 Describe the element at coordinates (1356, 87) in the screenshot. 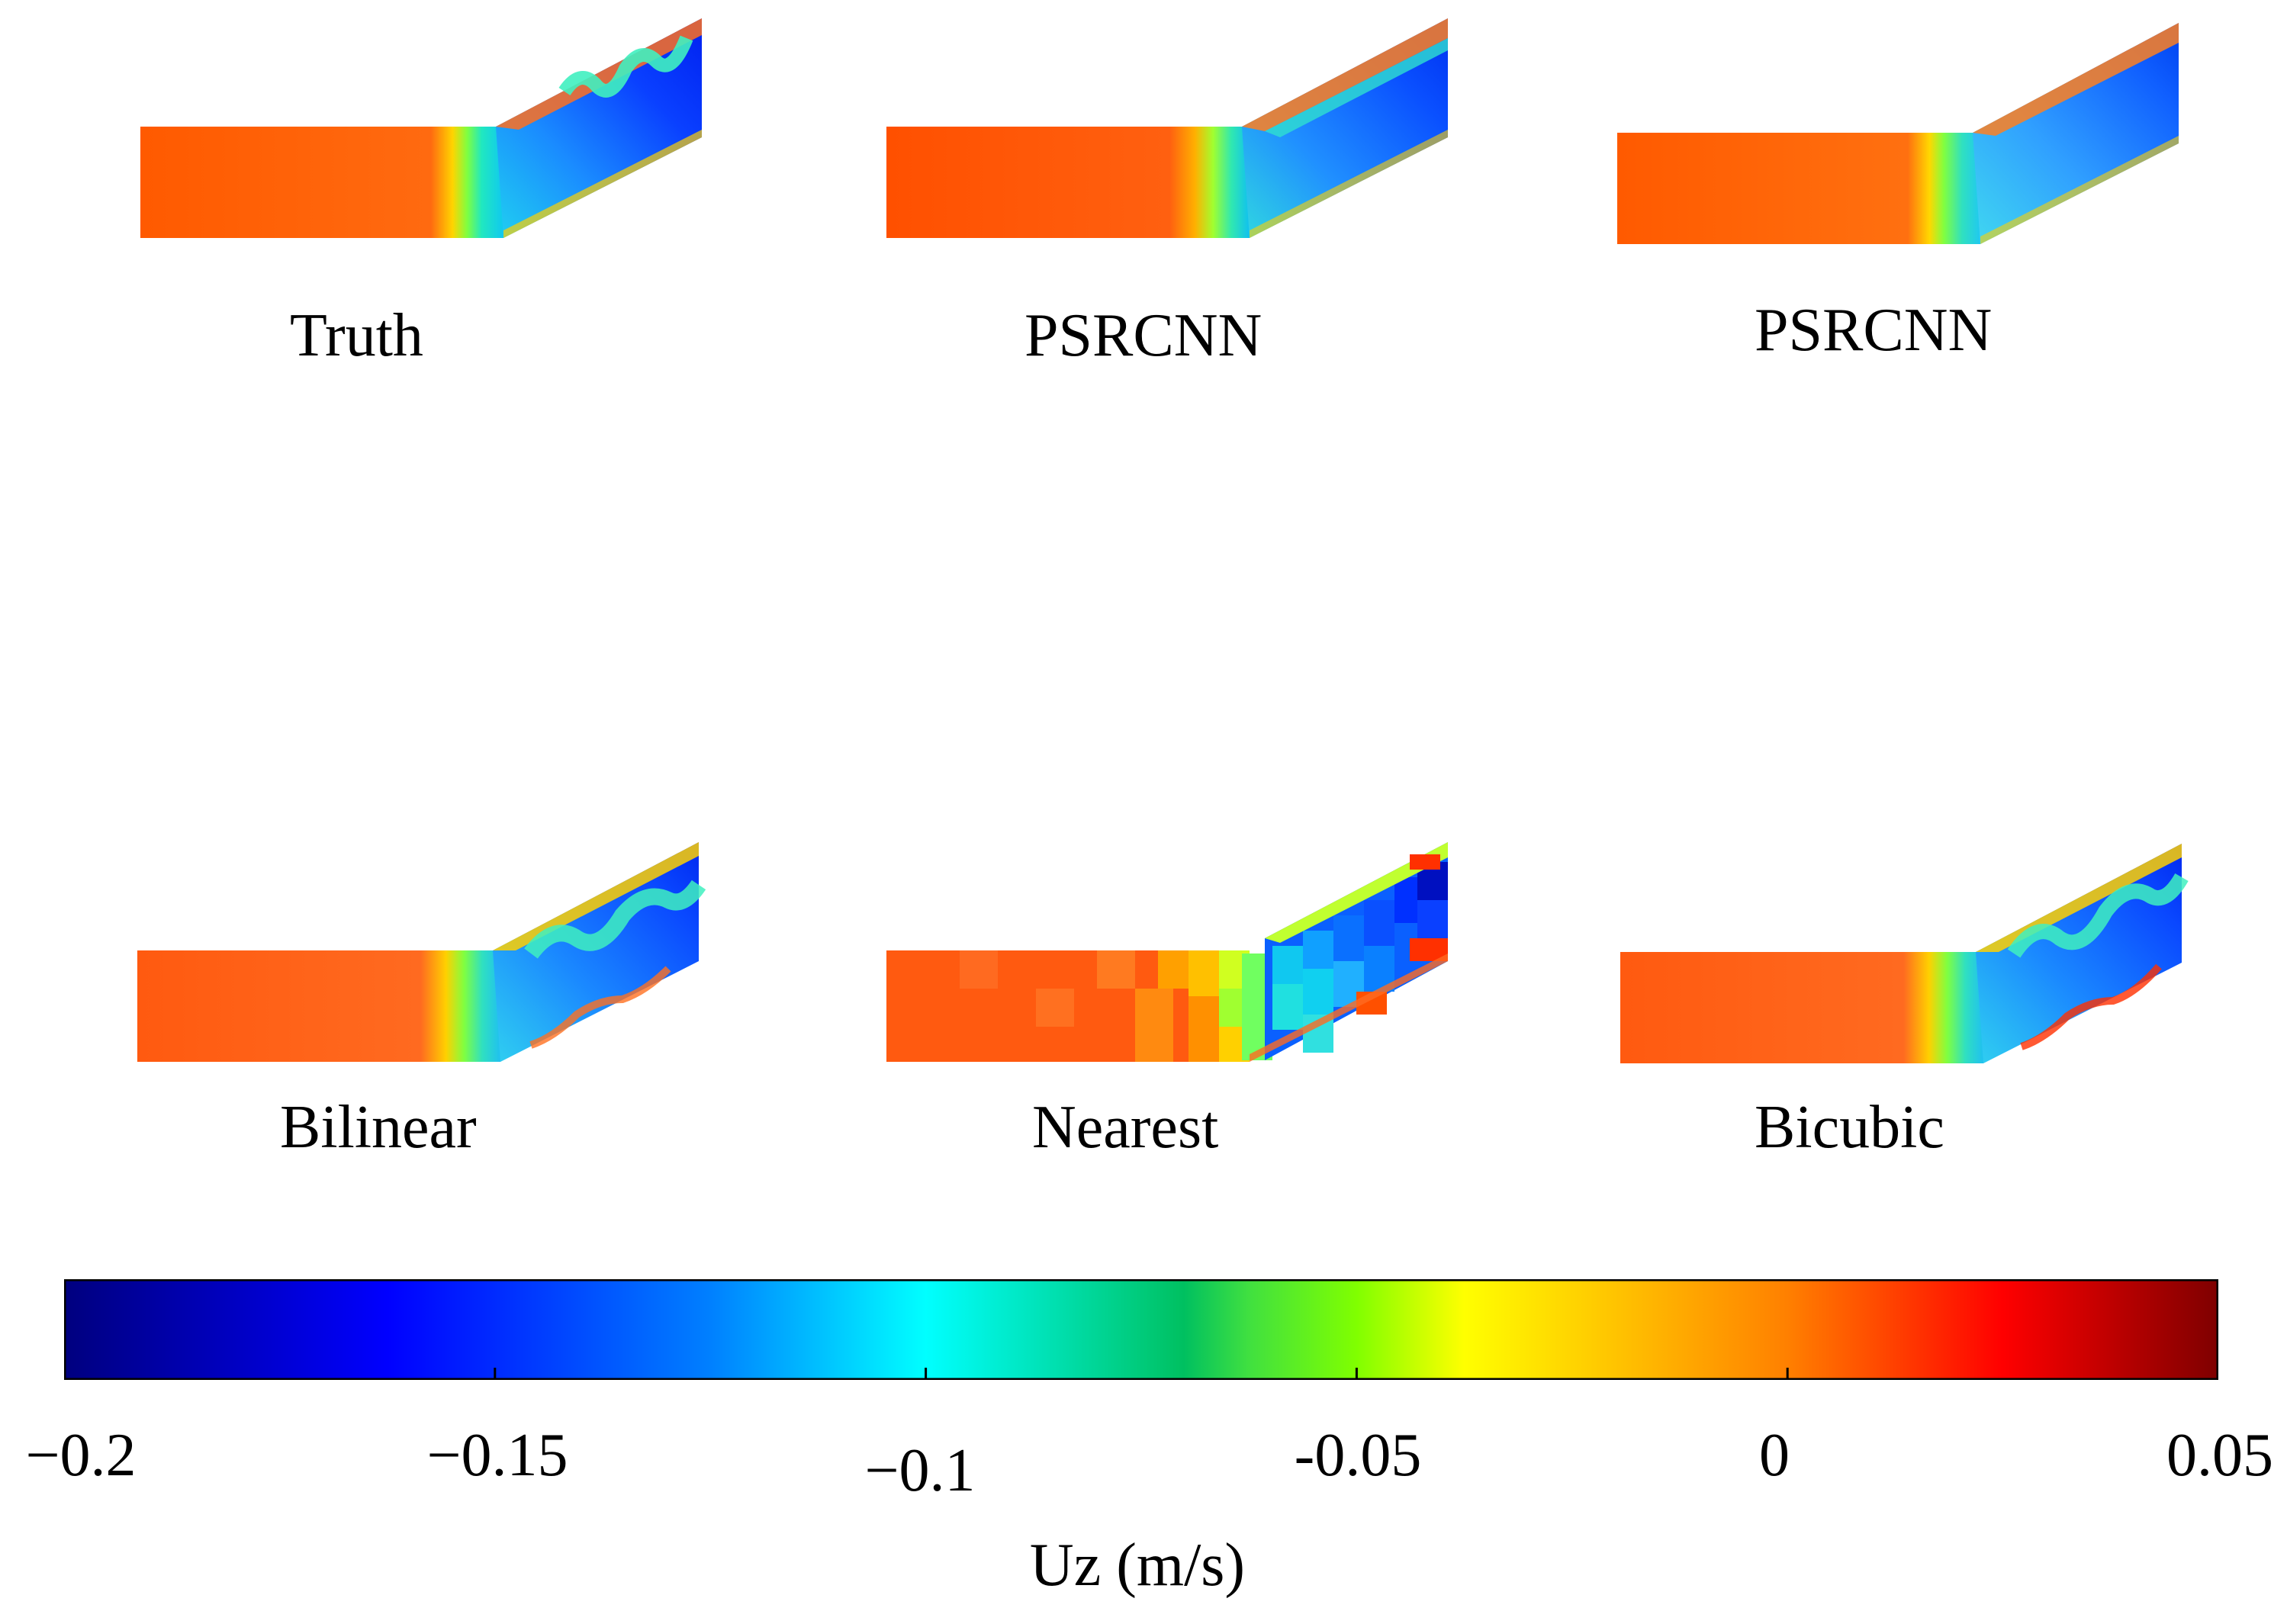

I see `cyan-band` at that location.